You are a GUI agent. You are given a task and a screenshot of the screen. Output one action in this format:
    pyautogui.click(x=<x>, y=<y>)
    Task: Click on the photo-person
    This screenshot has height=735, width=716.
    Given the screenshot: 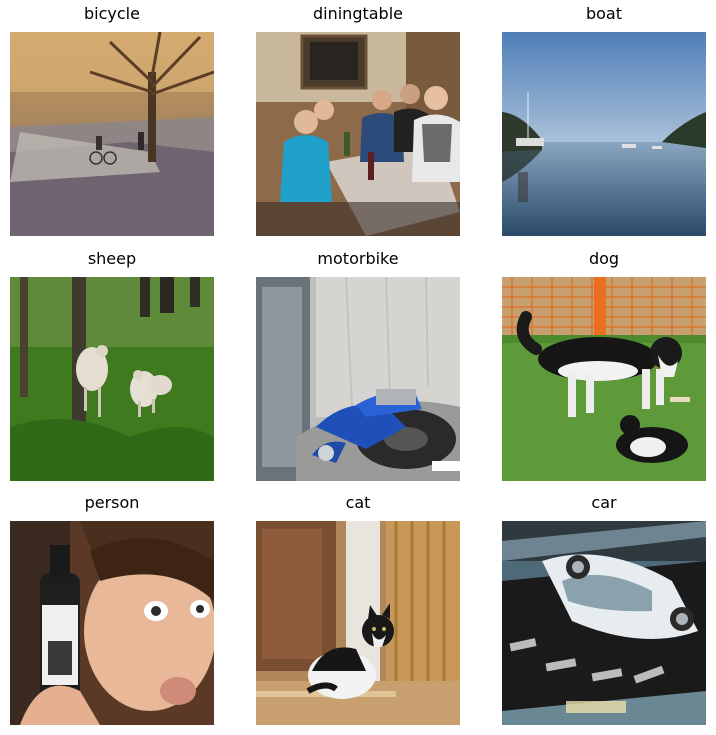 What is the action you would take?
    pyautogui.click(x=112, y=623)
    